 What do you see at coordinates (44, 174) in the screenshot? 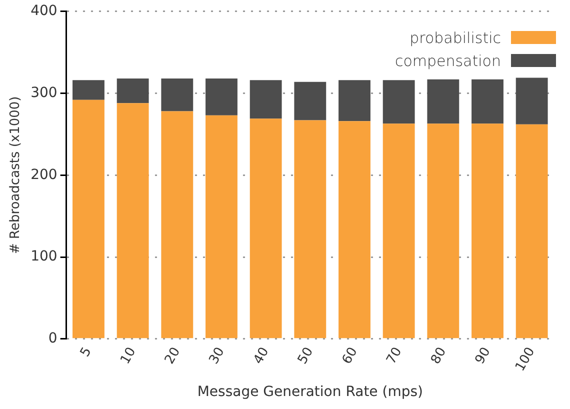
I see `y-tick-label: 200` at bounding box center [44, 174].